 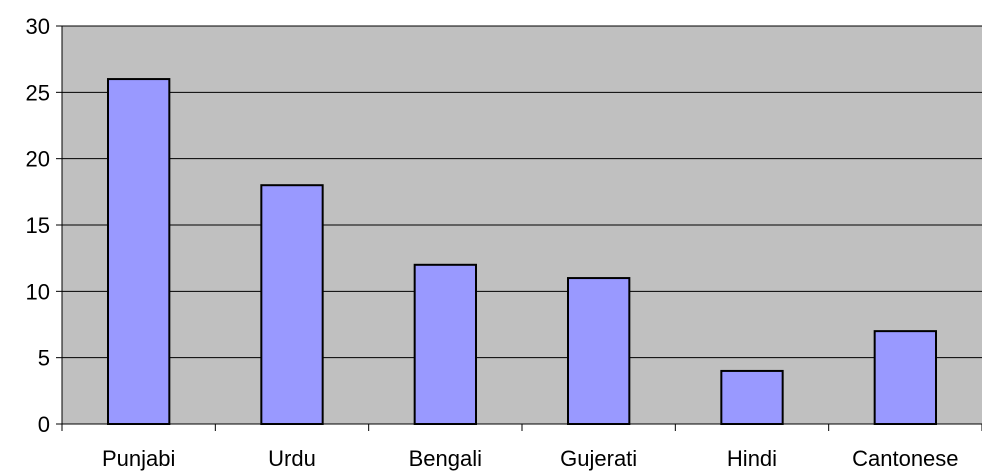 What do you see at coordinates (445, 344) in the screenshot?
I see `bar-bengali` at bounding box center [445, 344].